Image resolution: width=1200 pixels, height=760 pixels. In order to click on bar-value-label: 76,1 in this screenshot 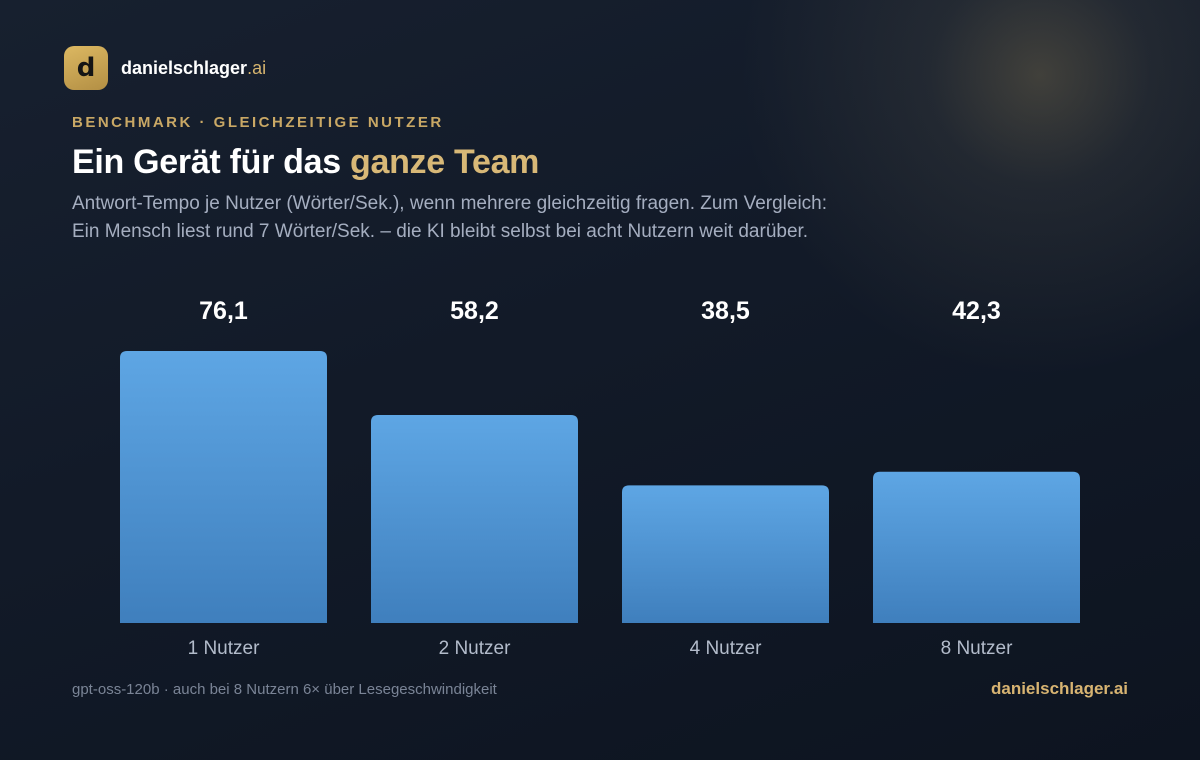, I will do `click(223, 311)`.